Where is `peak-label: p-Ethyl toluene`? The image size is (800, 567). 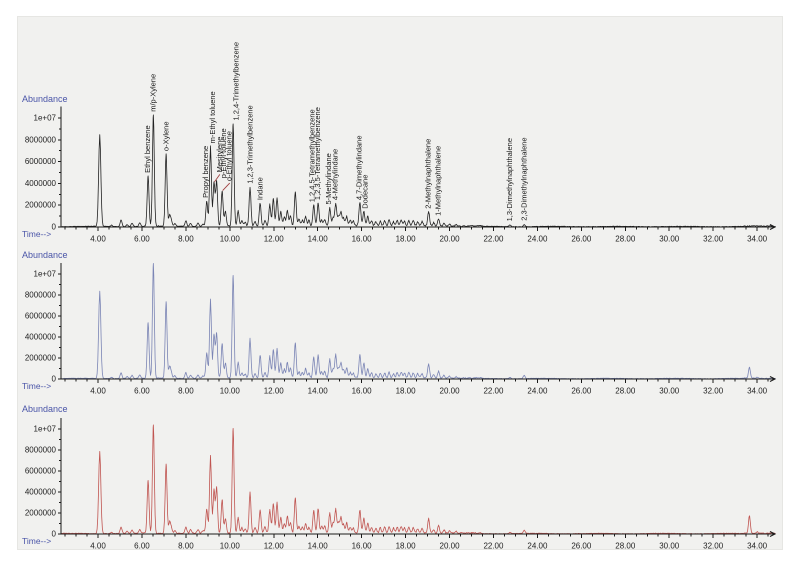
peak-label: p-Ethyl toluene is located at coordinates (223, 153).